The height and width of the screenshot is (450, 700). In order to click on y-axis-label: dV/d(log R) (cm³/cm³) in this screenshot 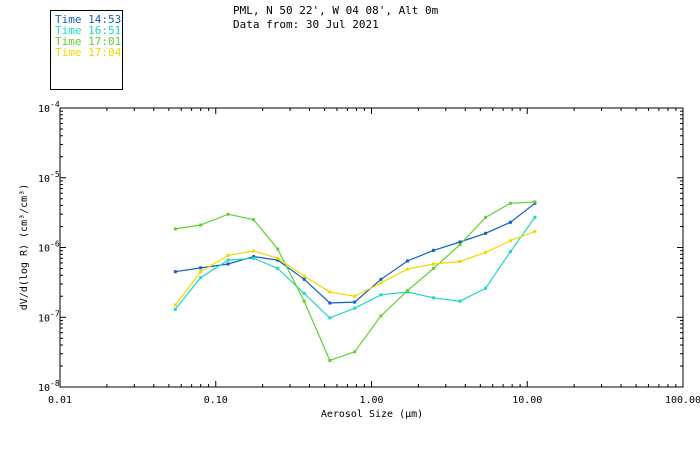, I will do `click(24, 247)`.